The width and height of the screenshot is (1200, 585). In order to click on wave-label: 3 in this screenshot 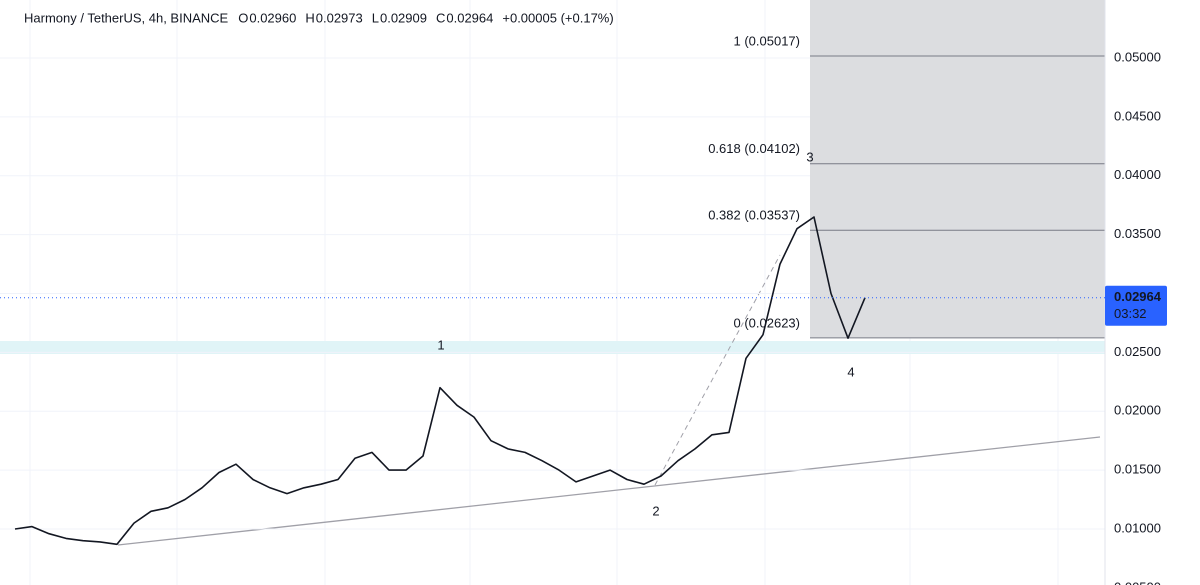, I will do `click(809, 156)`.